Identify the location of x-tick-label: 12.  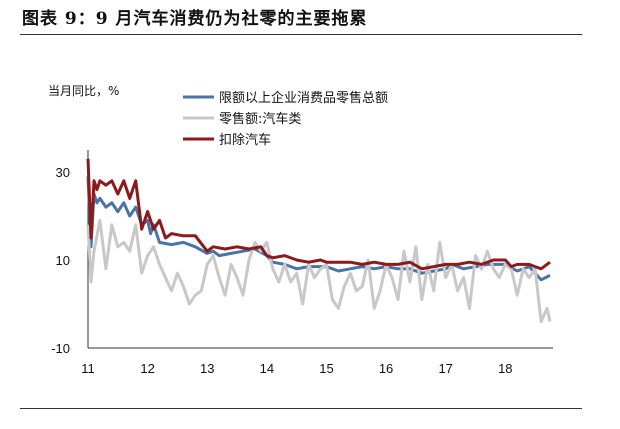
(147, 368).